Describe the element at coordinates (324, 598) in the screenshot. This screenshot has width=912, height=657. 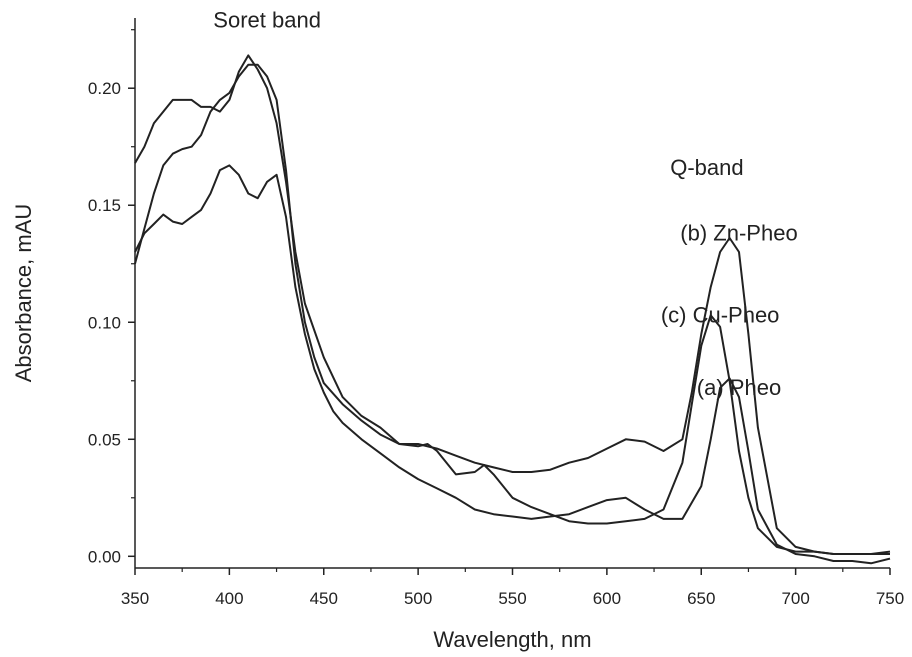
I see `x-tick-label: 450` at that location.